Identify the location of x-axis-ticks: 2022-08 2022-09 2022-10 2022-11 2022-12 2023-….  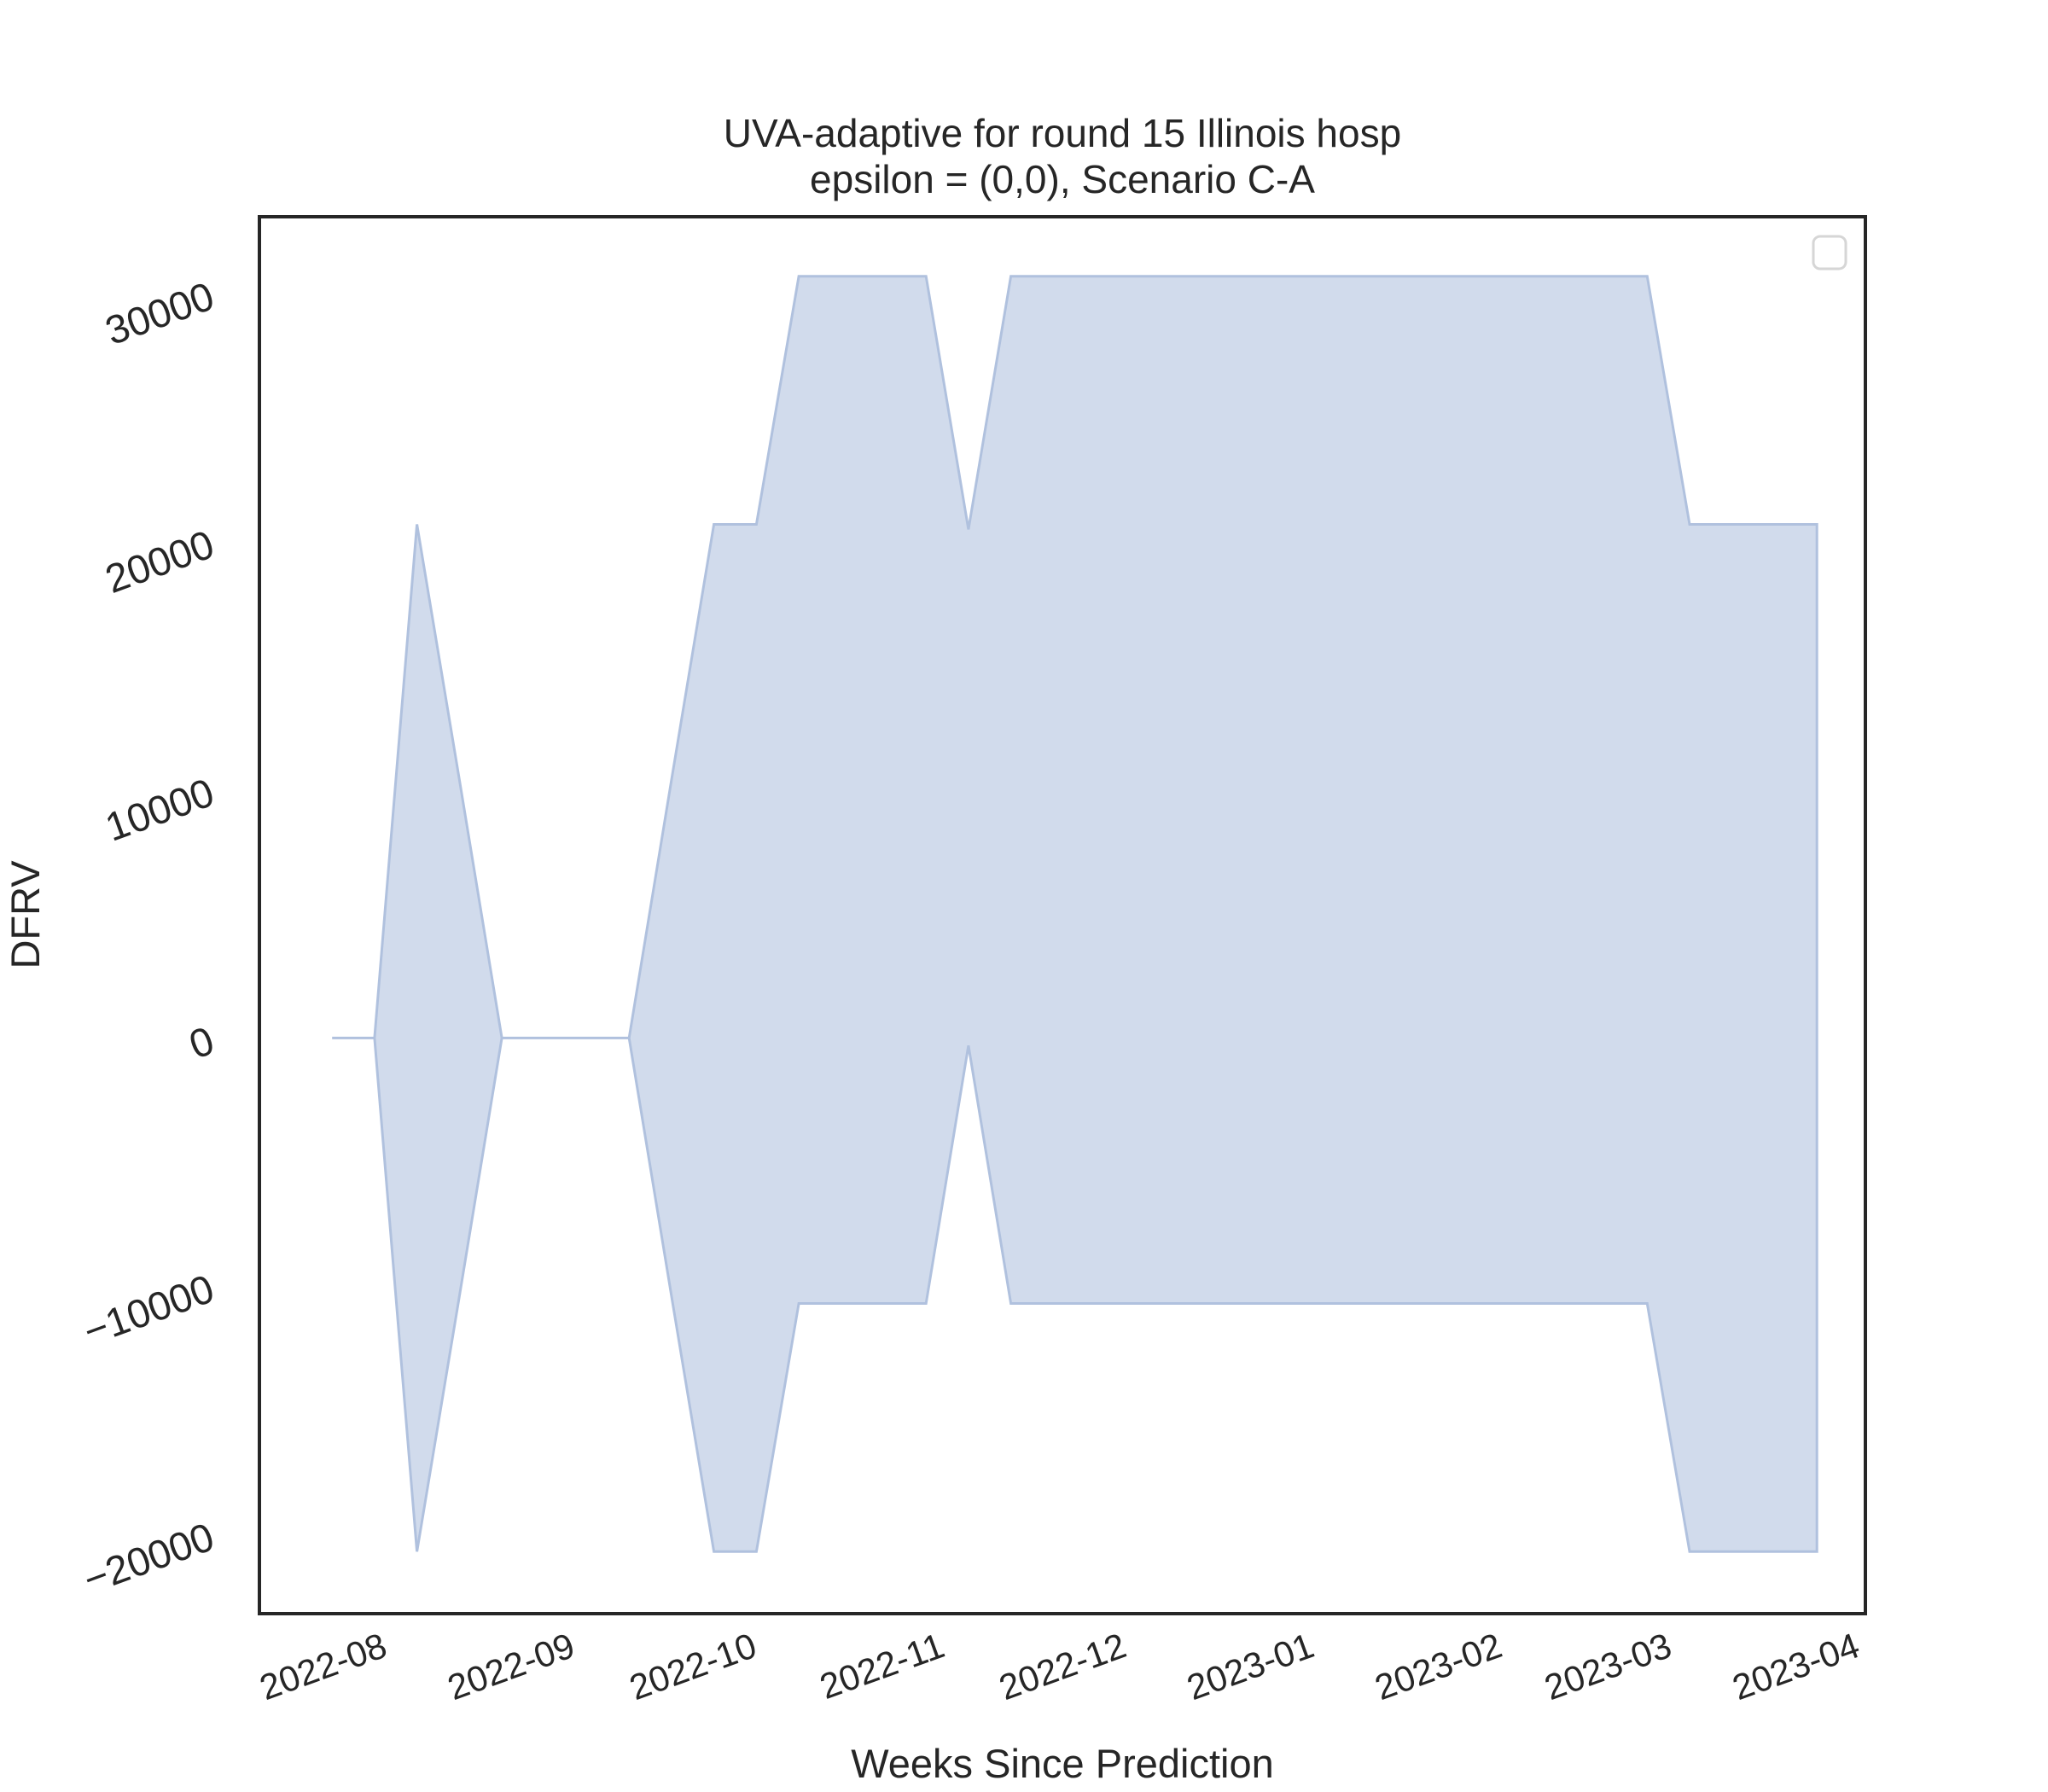
(1059, 1666).